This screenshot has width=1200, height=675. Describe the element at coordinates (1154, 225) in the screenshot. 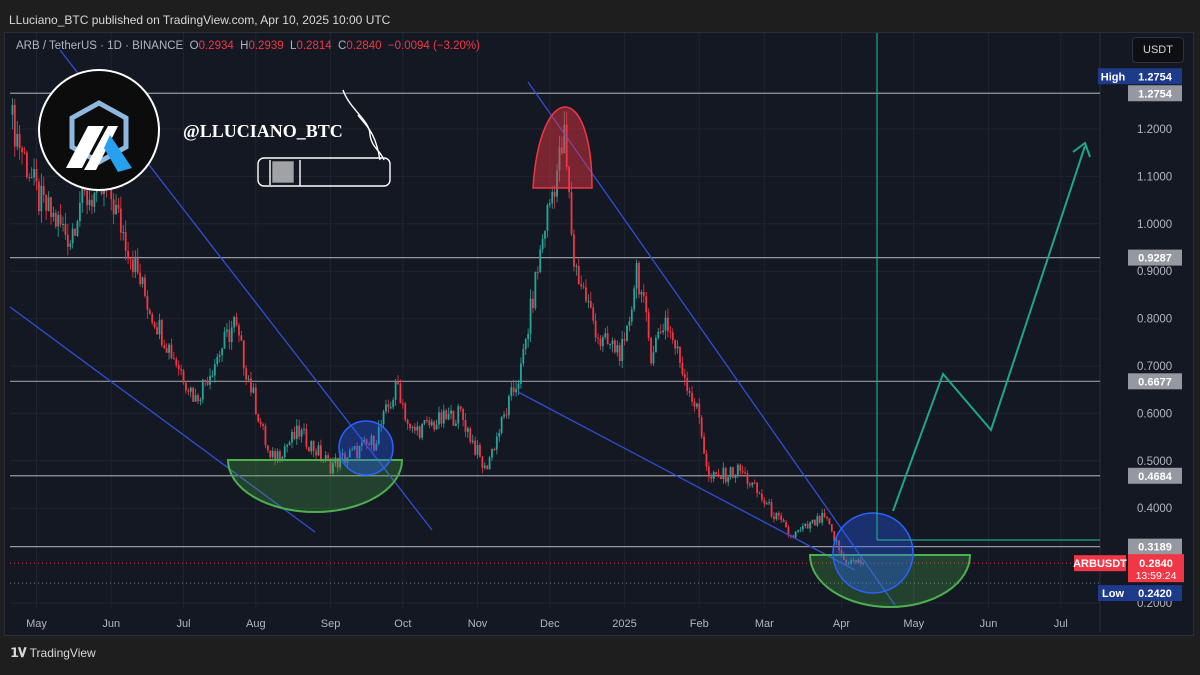

I see `price-tick-label: 1.0000` at that location.